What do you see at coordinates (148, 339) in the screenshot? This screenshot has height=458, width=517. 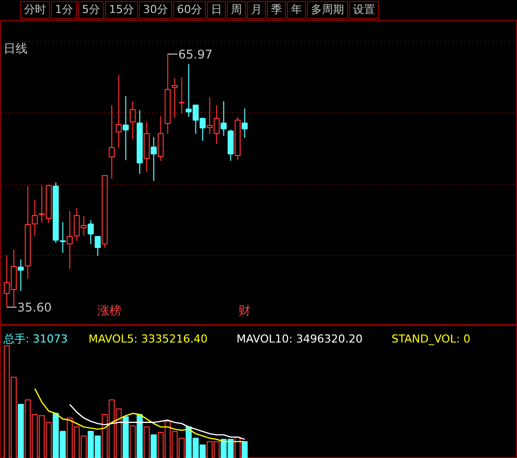 I see `text: MAVOL5: 3335216.40` at bounding box center [148, 339].